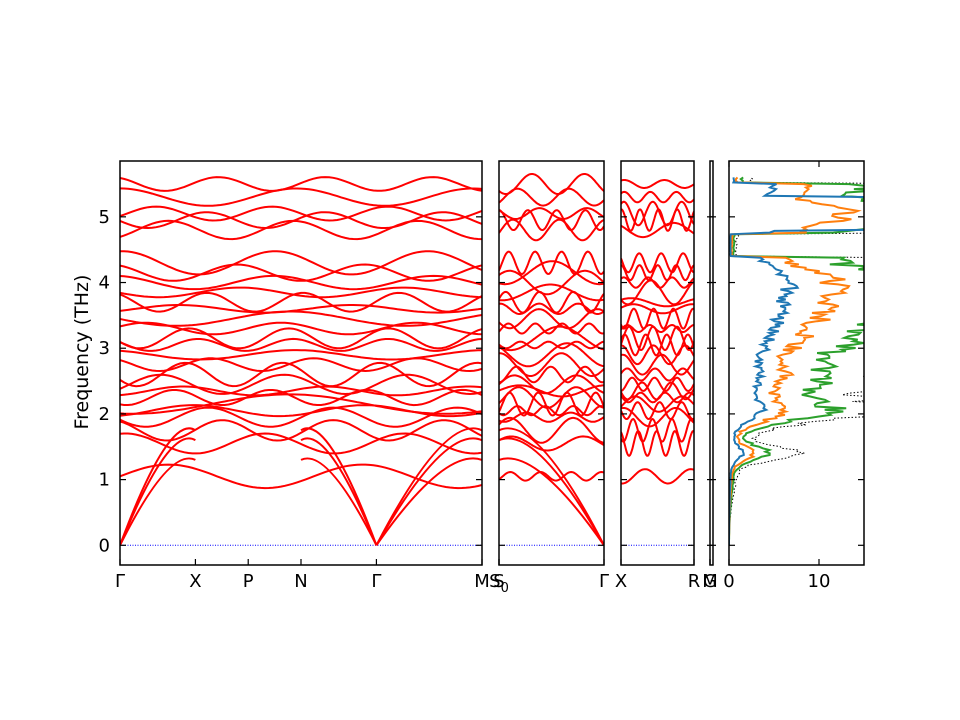 The image size is (960, 720). I want to click on y-tick-label: 2, so click(104, 414).